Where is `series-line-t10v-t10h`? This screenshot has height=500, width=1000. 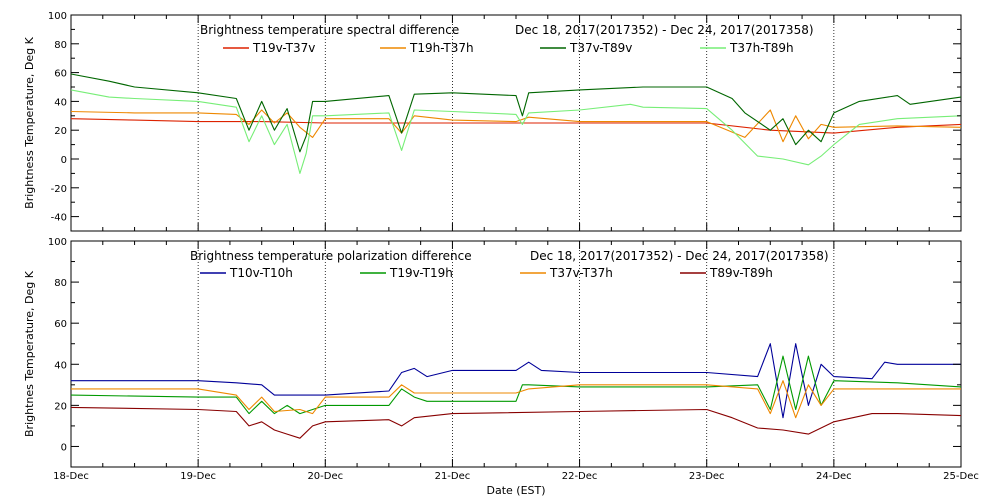 series-line-t10v-t10h is located at coordinates (516, 381).